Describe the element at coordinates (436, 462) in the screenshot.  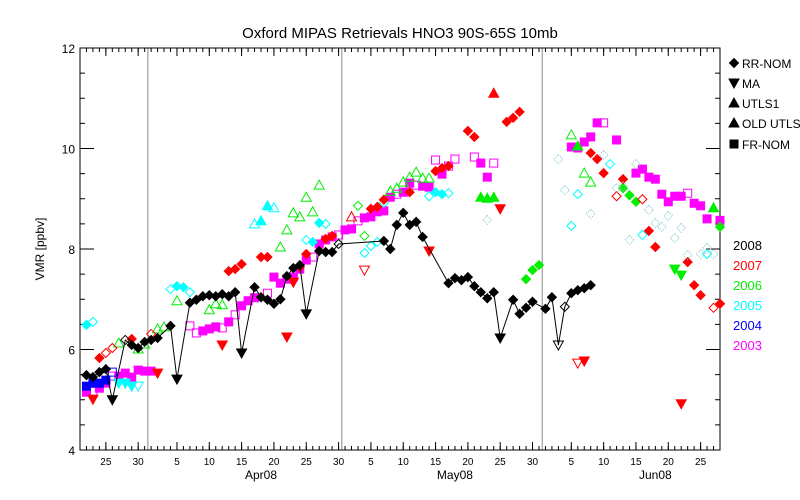
I see `x-tick-label: 15` at that location.